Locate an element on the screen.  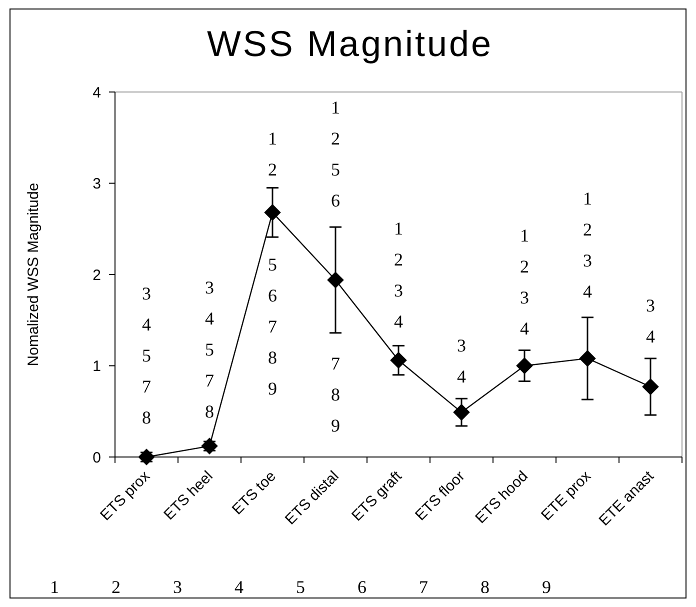
y-tick-label: 3 is located at coordinates (96, 184).